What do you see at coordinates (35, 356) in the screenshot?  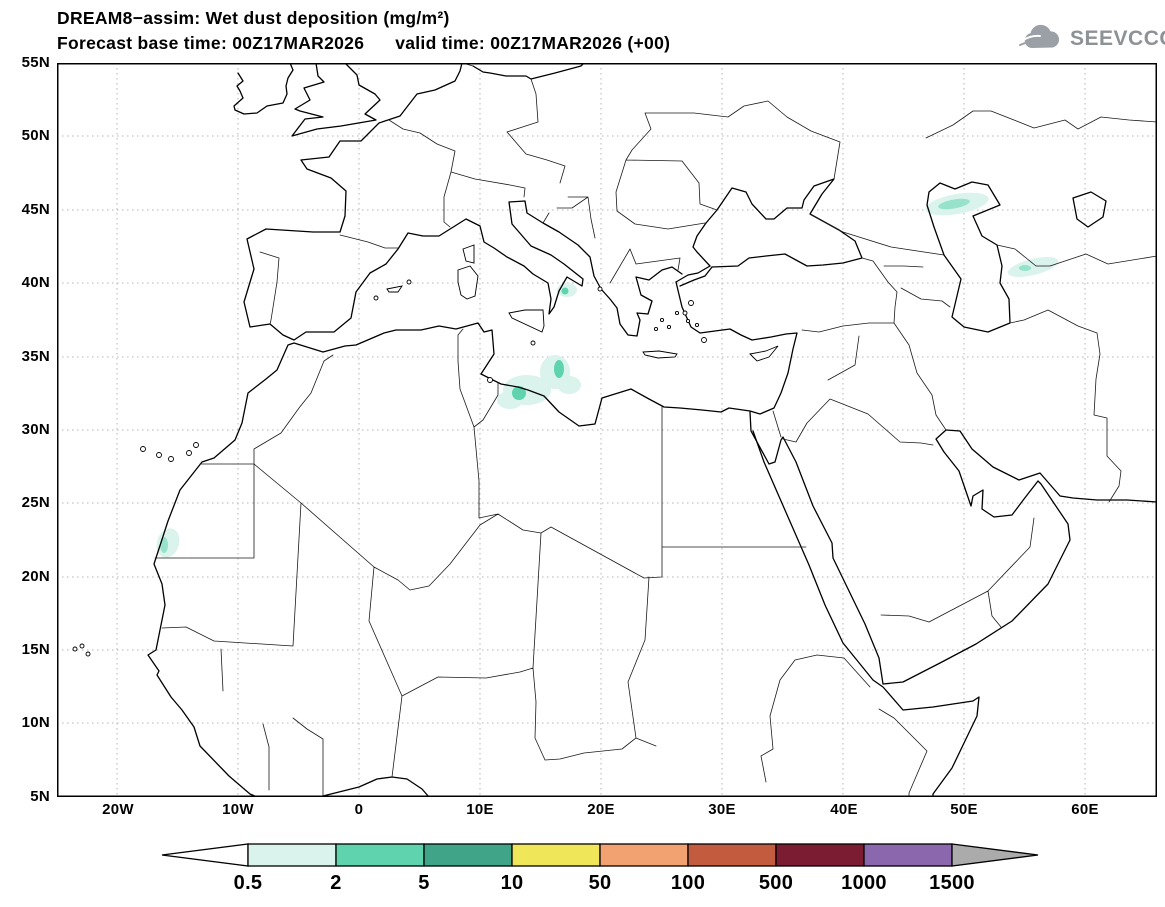 I see `lat-tick-label: 35N` at bounding box center [35, 356].